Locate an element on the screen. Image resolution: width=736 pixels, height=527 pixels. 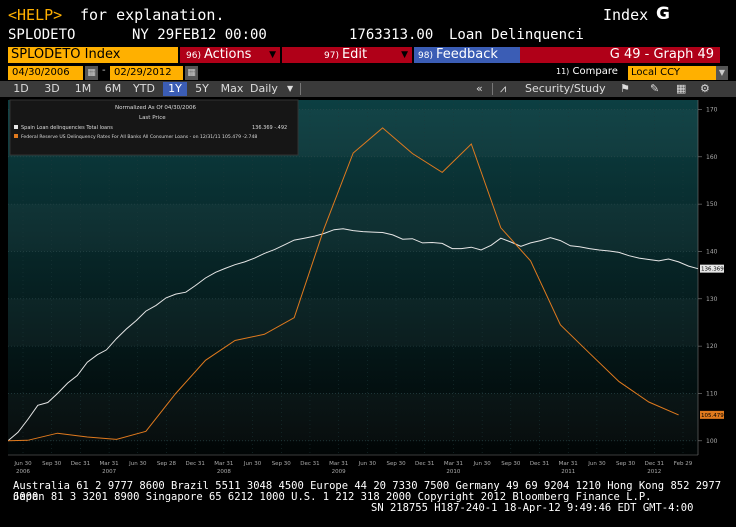
range-max: Max is located at coordinates (232, 88).